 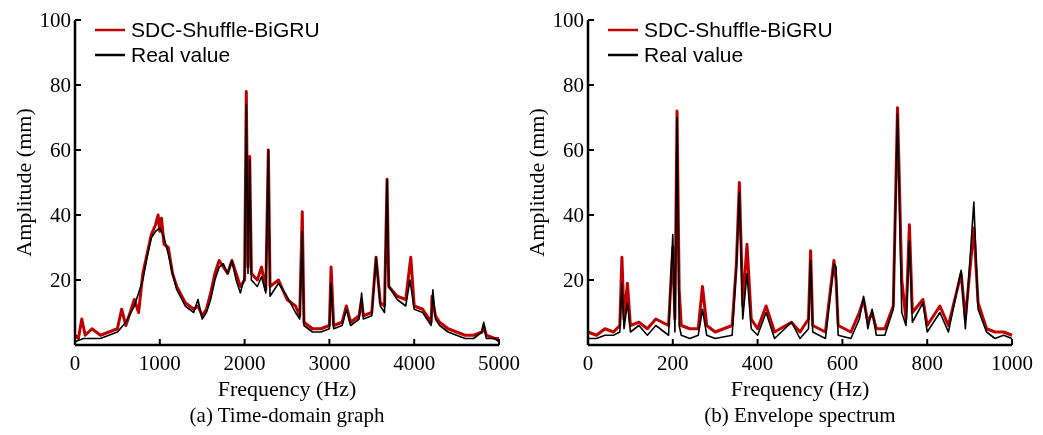 I want to click on x-tick-label: 5000, so click(x=499, y=363).